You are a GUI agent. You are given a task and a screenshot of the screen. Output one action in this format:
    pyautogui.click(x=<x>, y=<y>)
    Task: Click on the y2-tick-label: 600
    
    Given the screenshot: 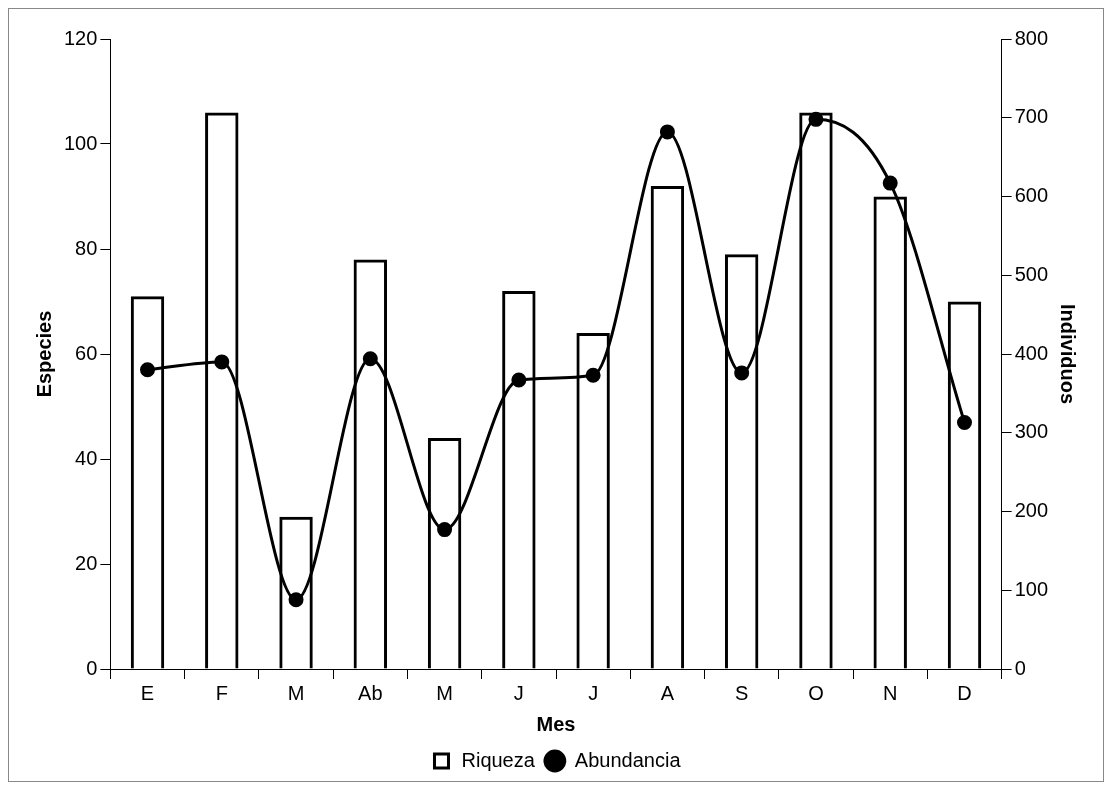 What is the action you would take?
    pyautogui.click(x=1031, y=195)
    